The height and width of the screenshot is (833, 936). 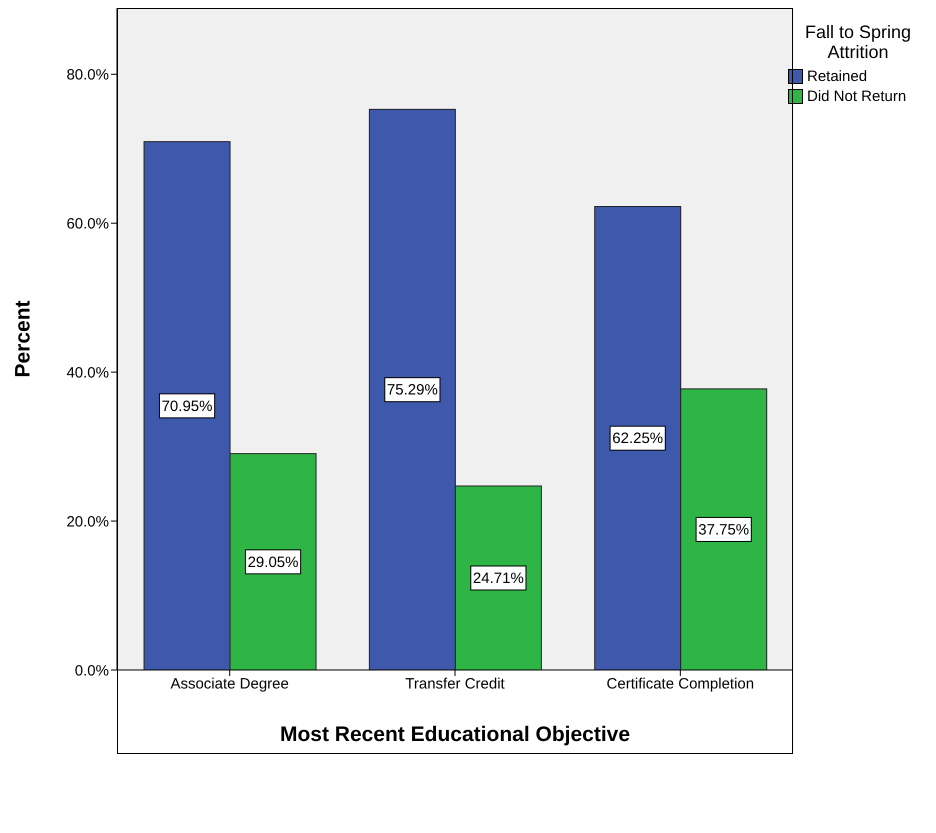 What do you see at coordinates (455, 684) in the screenshot?
I see `x-tick-label: Transfer Credit` at bounding box center [455, 684].